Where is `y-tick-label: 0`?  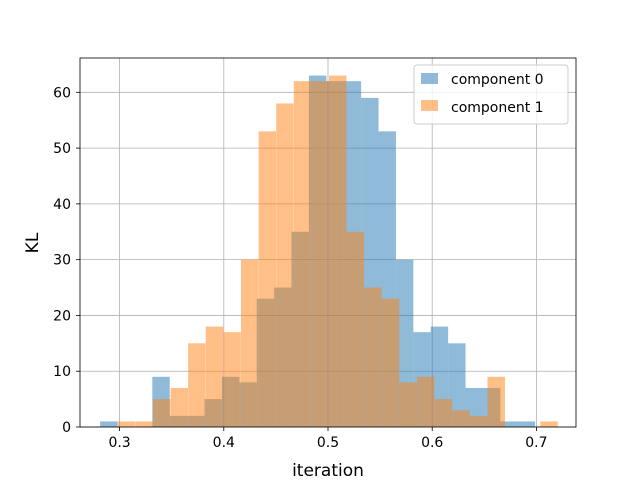 y-tick-label: 0 is located at coordinates (66, 428).